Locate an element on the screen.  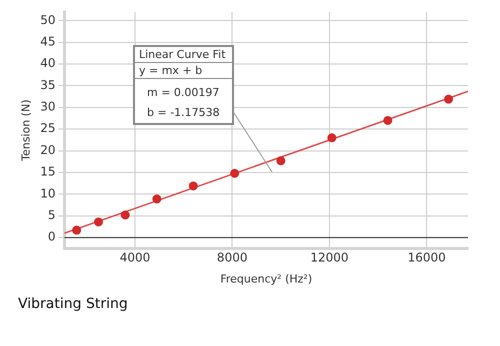
y-tick-label: 30 is located at coordinates (48, 107).